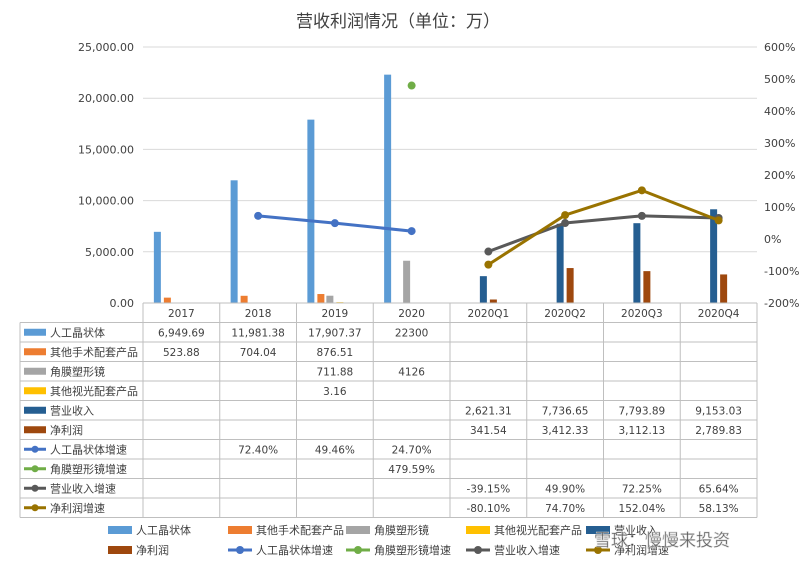 This screenshot has width=800, height=565. I want to click on data-label: 479.59%, so click(411, 470).